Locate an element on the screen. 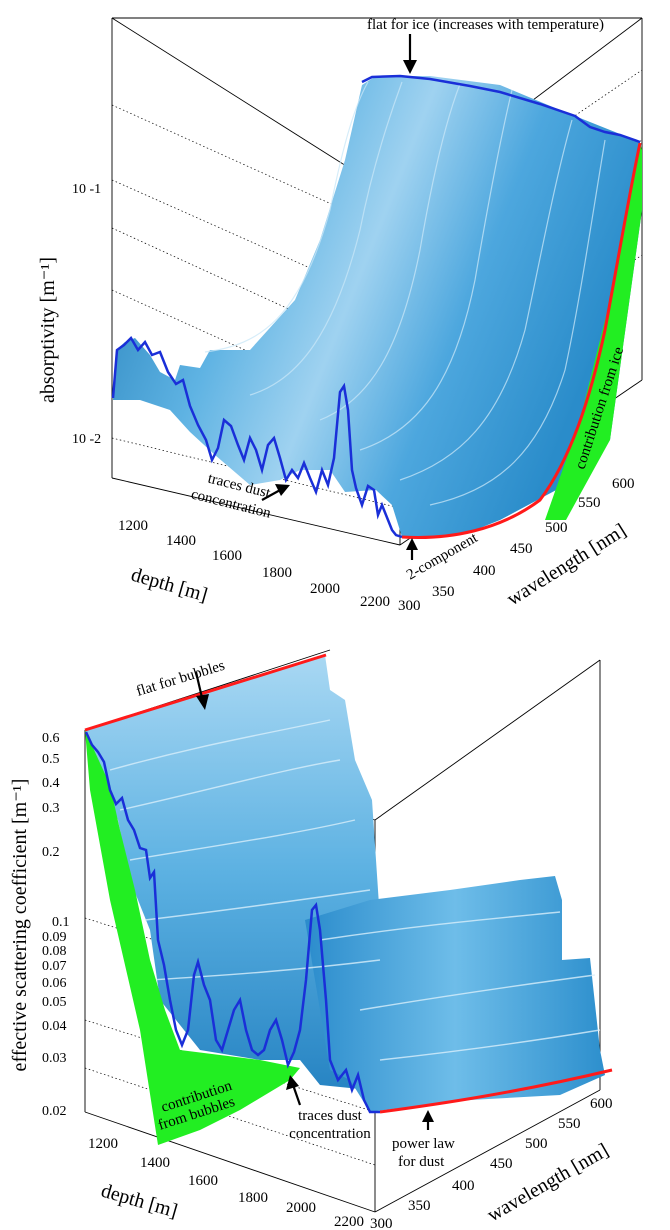  scattering-surface-lower is located at coordinates (455, 994).